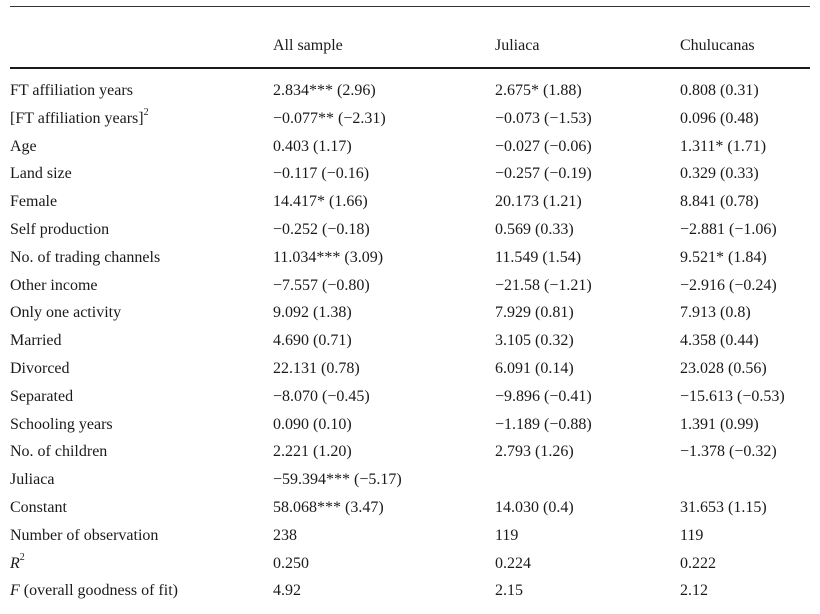 This screenshot has width=820, height=614. What do you see at coordinates (719, 424) in the screenshot?
I see `cell-chulucanas: 1.391 (0.99)` at bounding box center [719, 424].